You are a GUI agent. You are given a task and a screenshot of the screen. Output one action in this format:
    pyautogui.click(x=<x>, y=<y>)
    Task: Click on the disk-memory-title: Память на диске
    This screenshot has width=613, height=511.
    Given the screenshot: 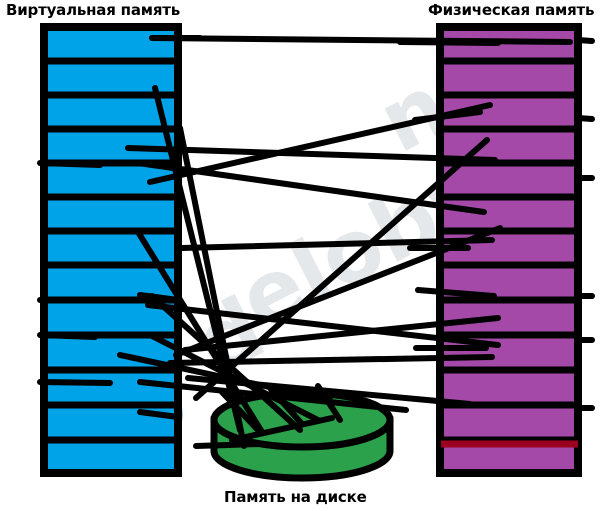 What is the action you would take?
    pyautogui.click(x=295, y=497)
    